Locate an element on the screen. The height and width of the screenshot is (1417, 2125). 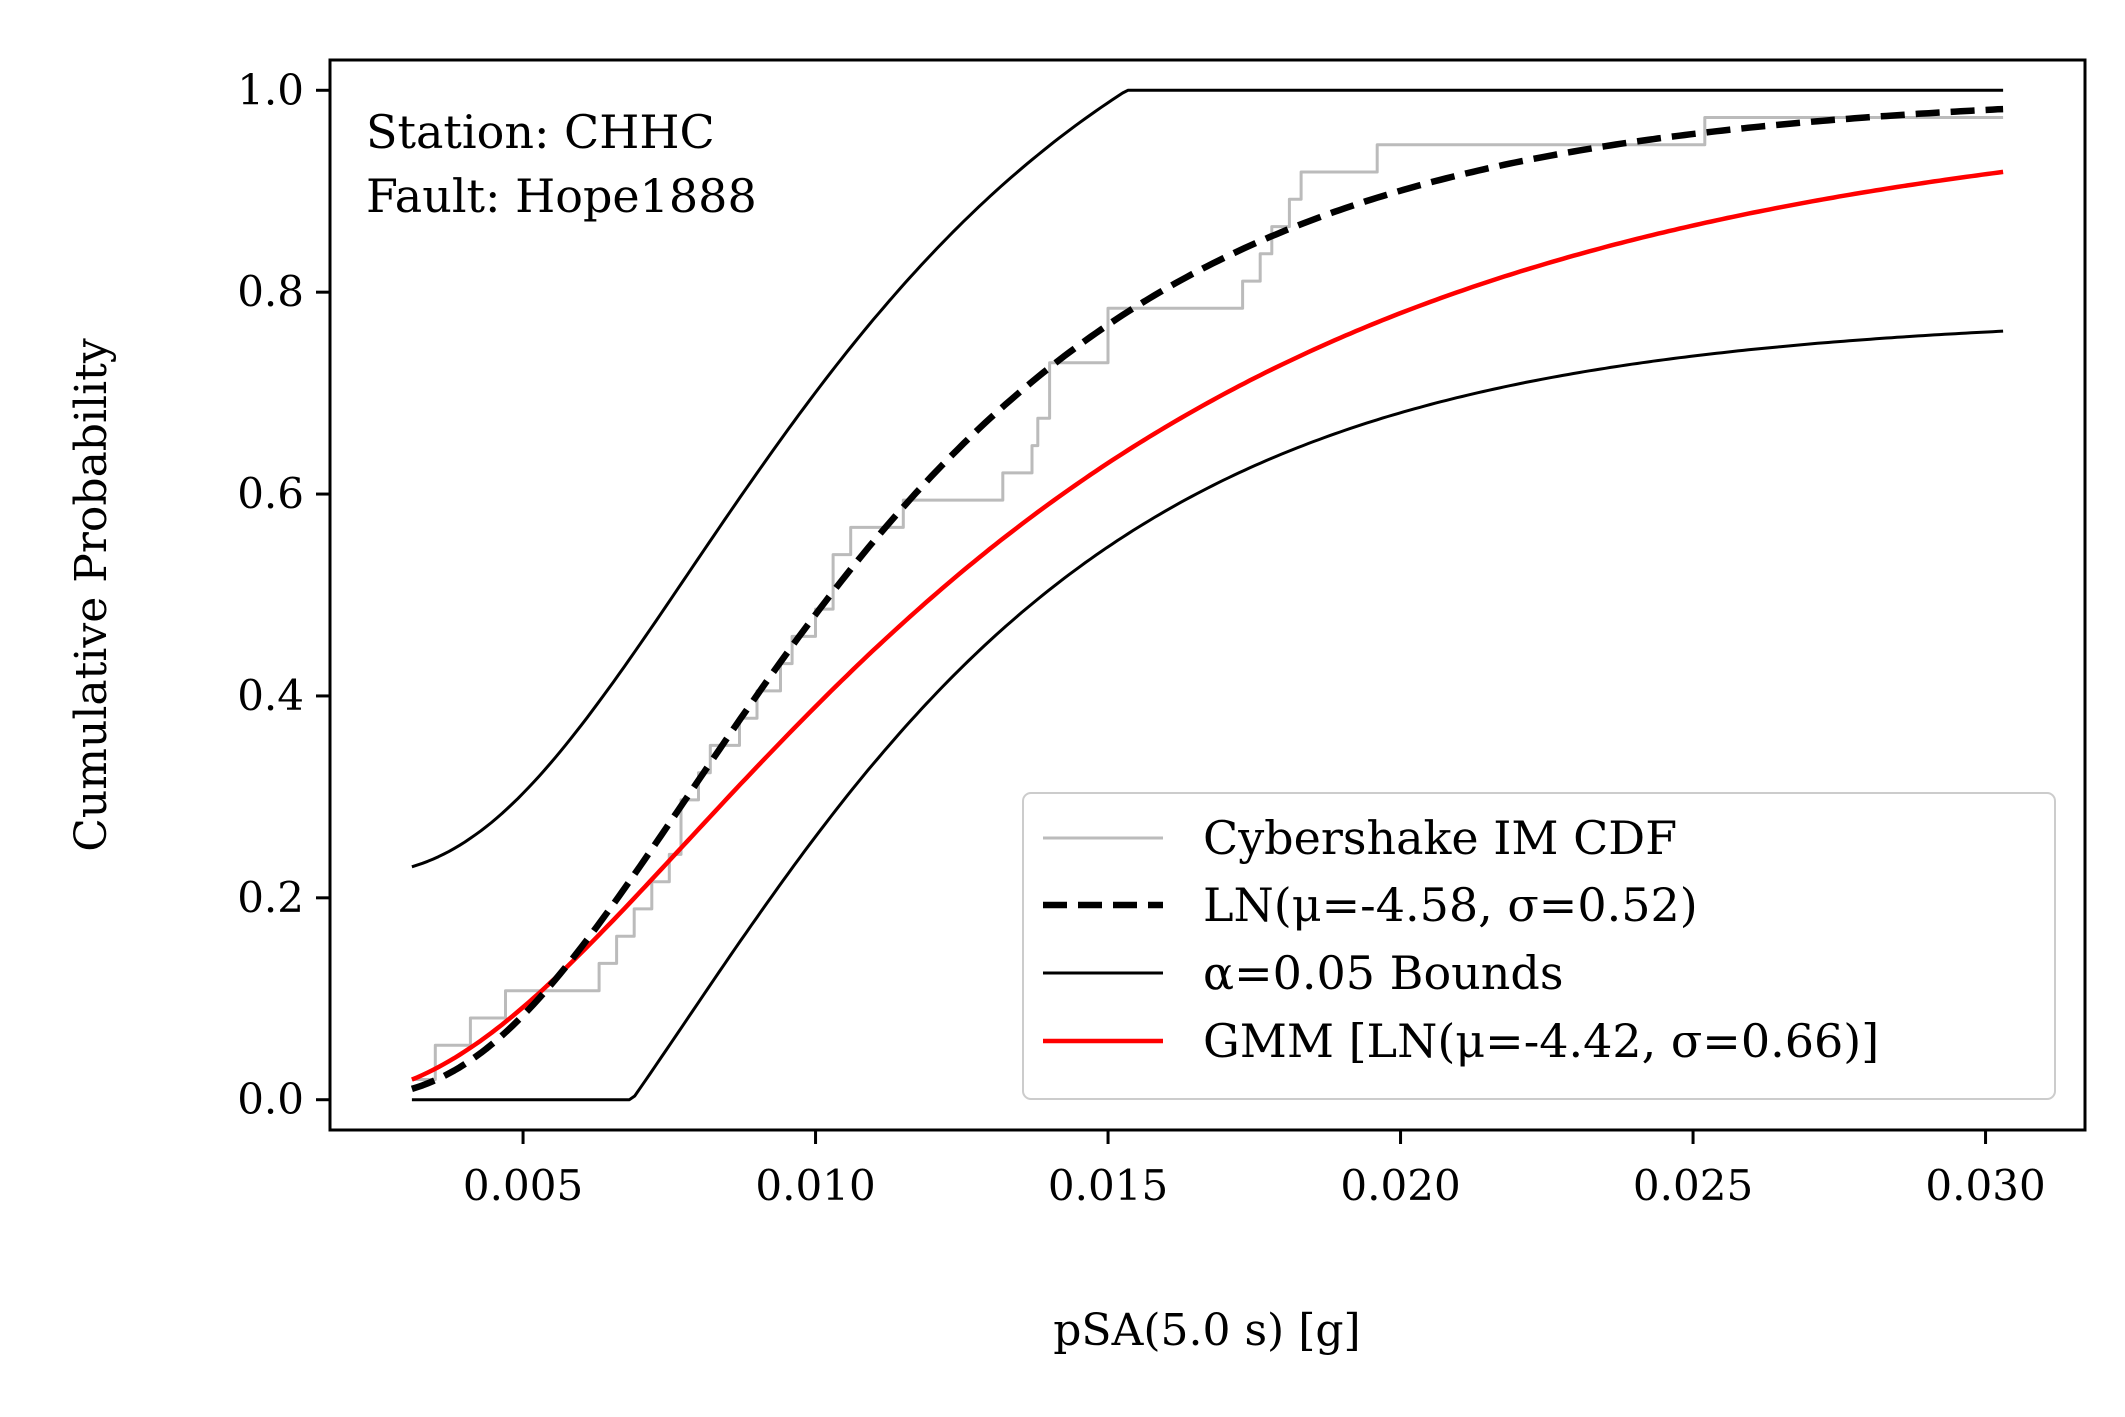
annotation-station: Station: CHHC is located at coordinates (540, 132).